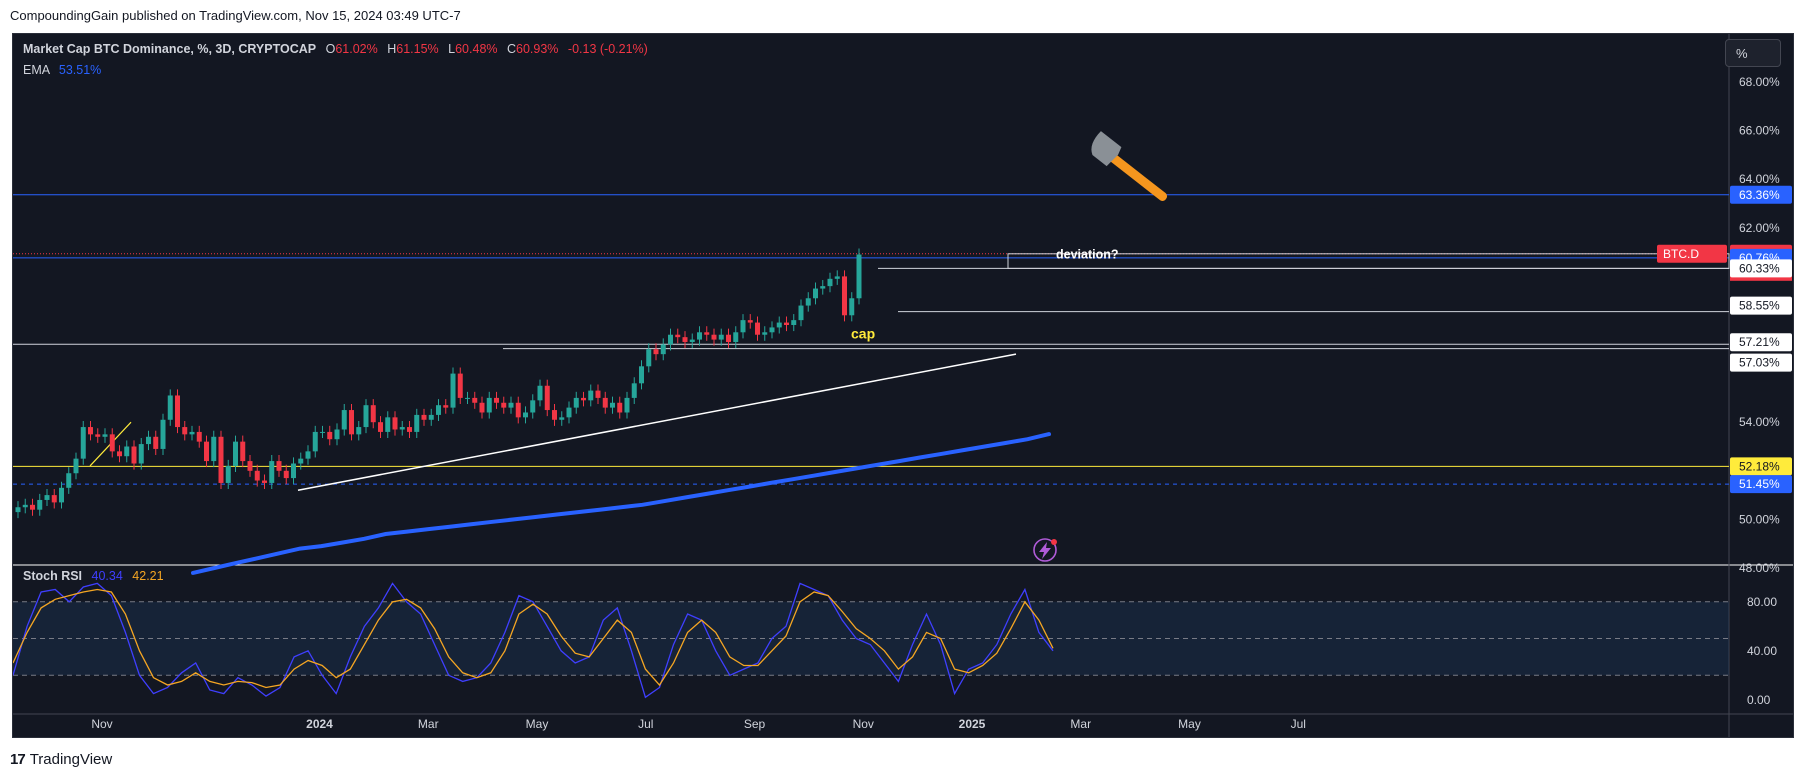  Describe the element at coordinates (53, 576) in the screenshot. I see `stoch-rsi-label: Stoch RSI` at that location.